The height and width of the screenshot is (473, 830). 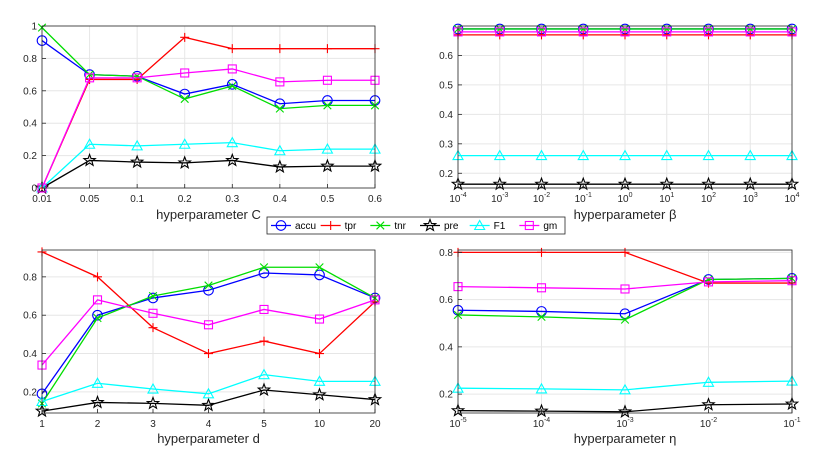 What do you see at coordinates (209, 424) in the screenshot?
I see `x-tick-label: 4` at bounding box center [209, 424].